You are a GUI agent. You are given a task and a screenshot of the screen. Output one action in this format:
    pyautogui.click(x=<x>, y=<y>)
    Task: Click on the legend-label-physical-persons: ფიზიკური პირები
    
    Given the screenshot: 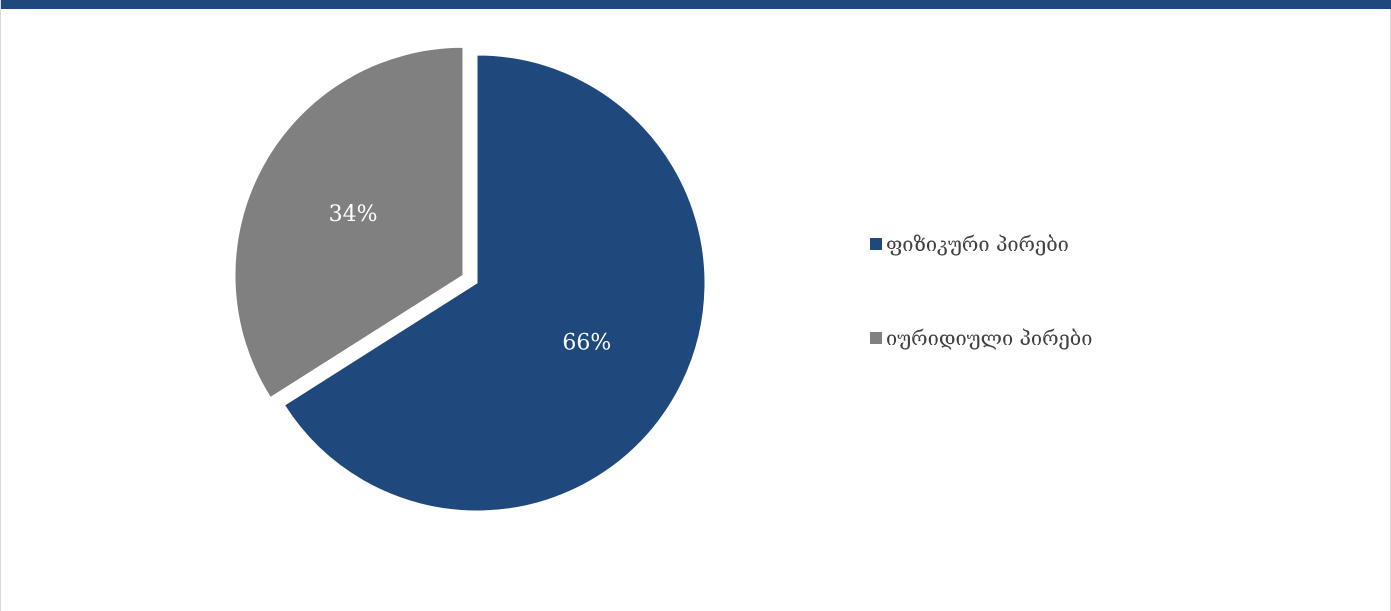 What is the action you would take?
    pyautogui.click(x=977, y=244)
    